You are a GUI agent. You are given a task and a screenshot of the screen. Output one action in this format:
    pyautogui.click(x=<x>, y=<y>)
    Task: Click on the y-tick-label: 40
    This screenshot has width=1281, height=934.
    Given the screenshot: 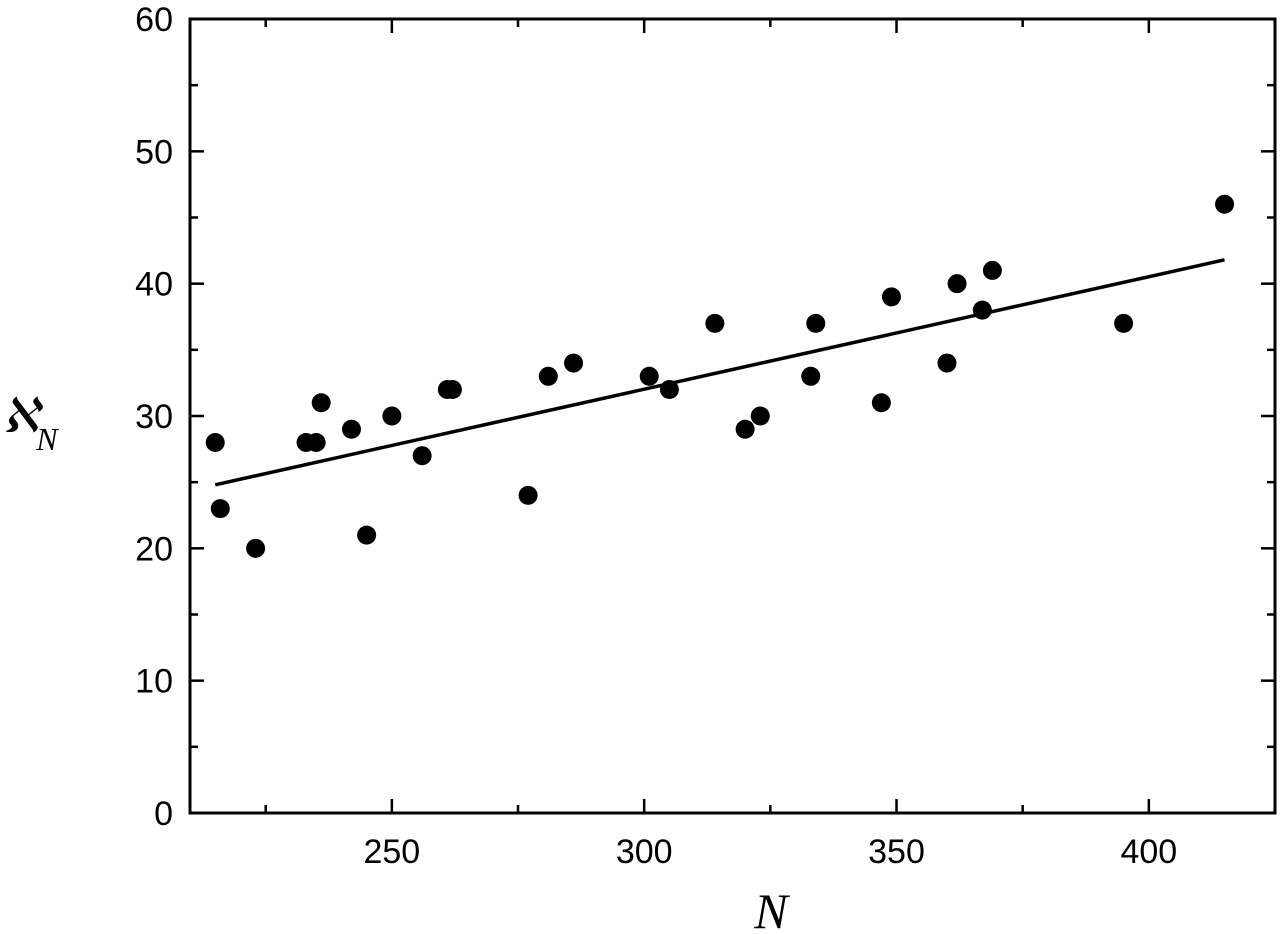 What is the action you would take?
    pyautogui.click(x=154, y=285)
    